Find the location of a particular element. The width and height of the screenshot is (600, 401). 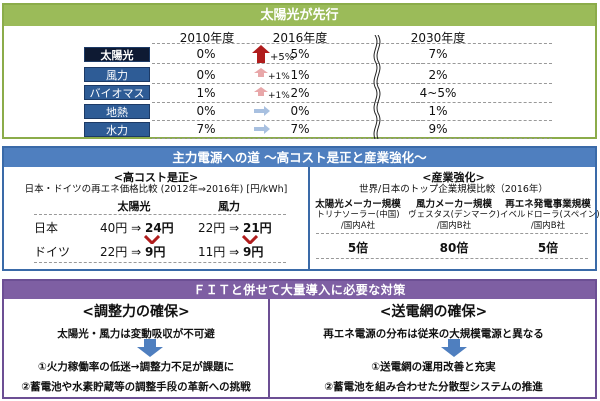

solar-maker-ratio: 5倍 is located at coordinates (358, 248).